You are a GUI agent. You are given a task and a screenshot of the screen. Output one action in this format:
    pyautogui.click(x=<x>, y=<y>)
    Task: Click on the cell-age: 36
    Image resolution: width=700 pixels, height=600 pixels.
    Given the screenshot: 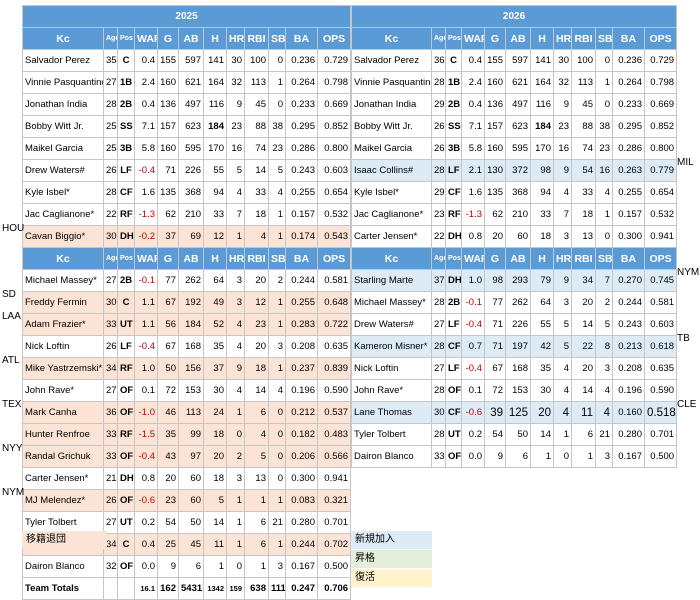 What is the action you would take?
    pyautogui.click(x=110, y=412)
    